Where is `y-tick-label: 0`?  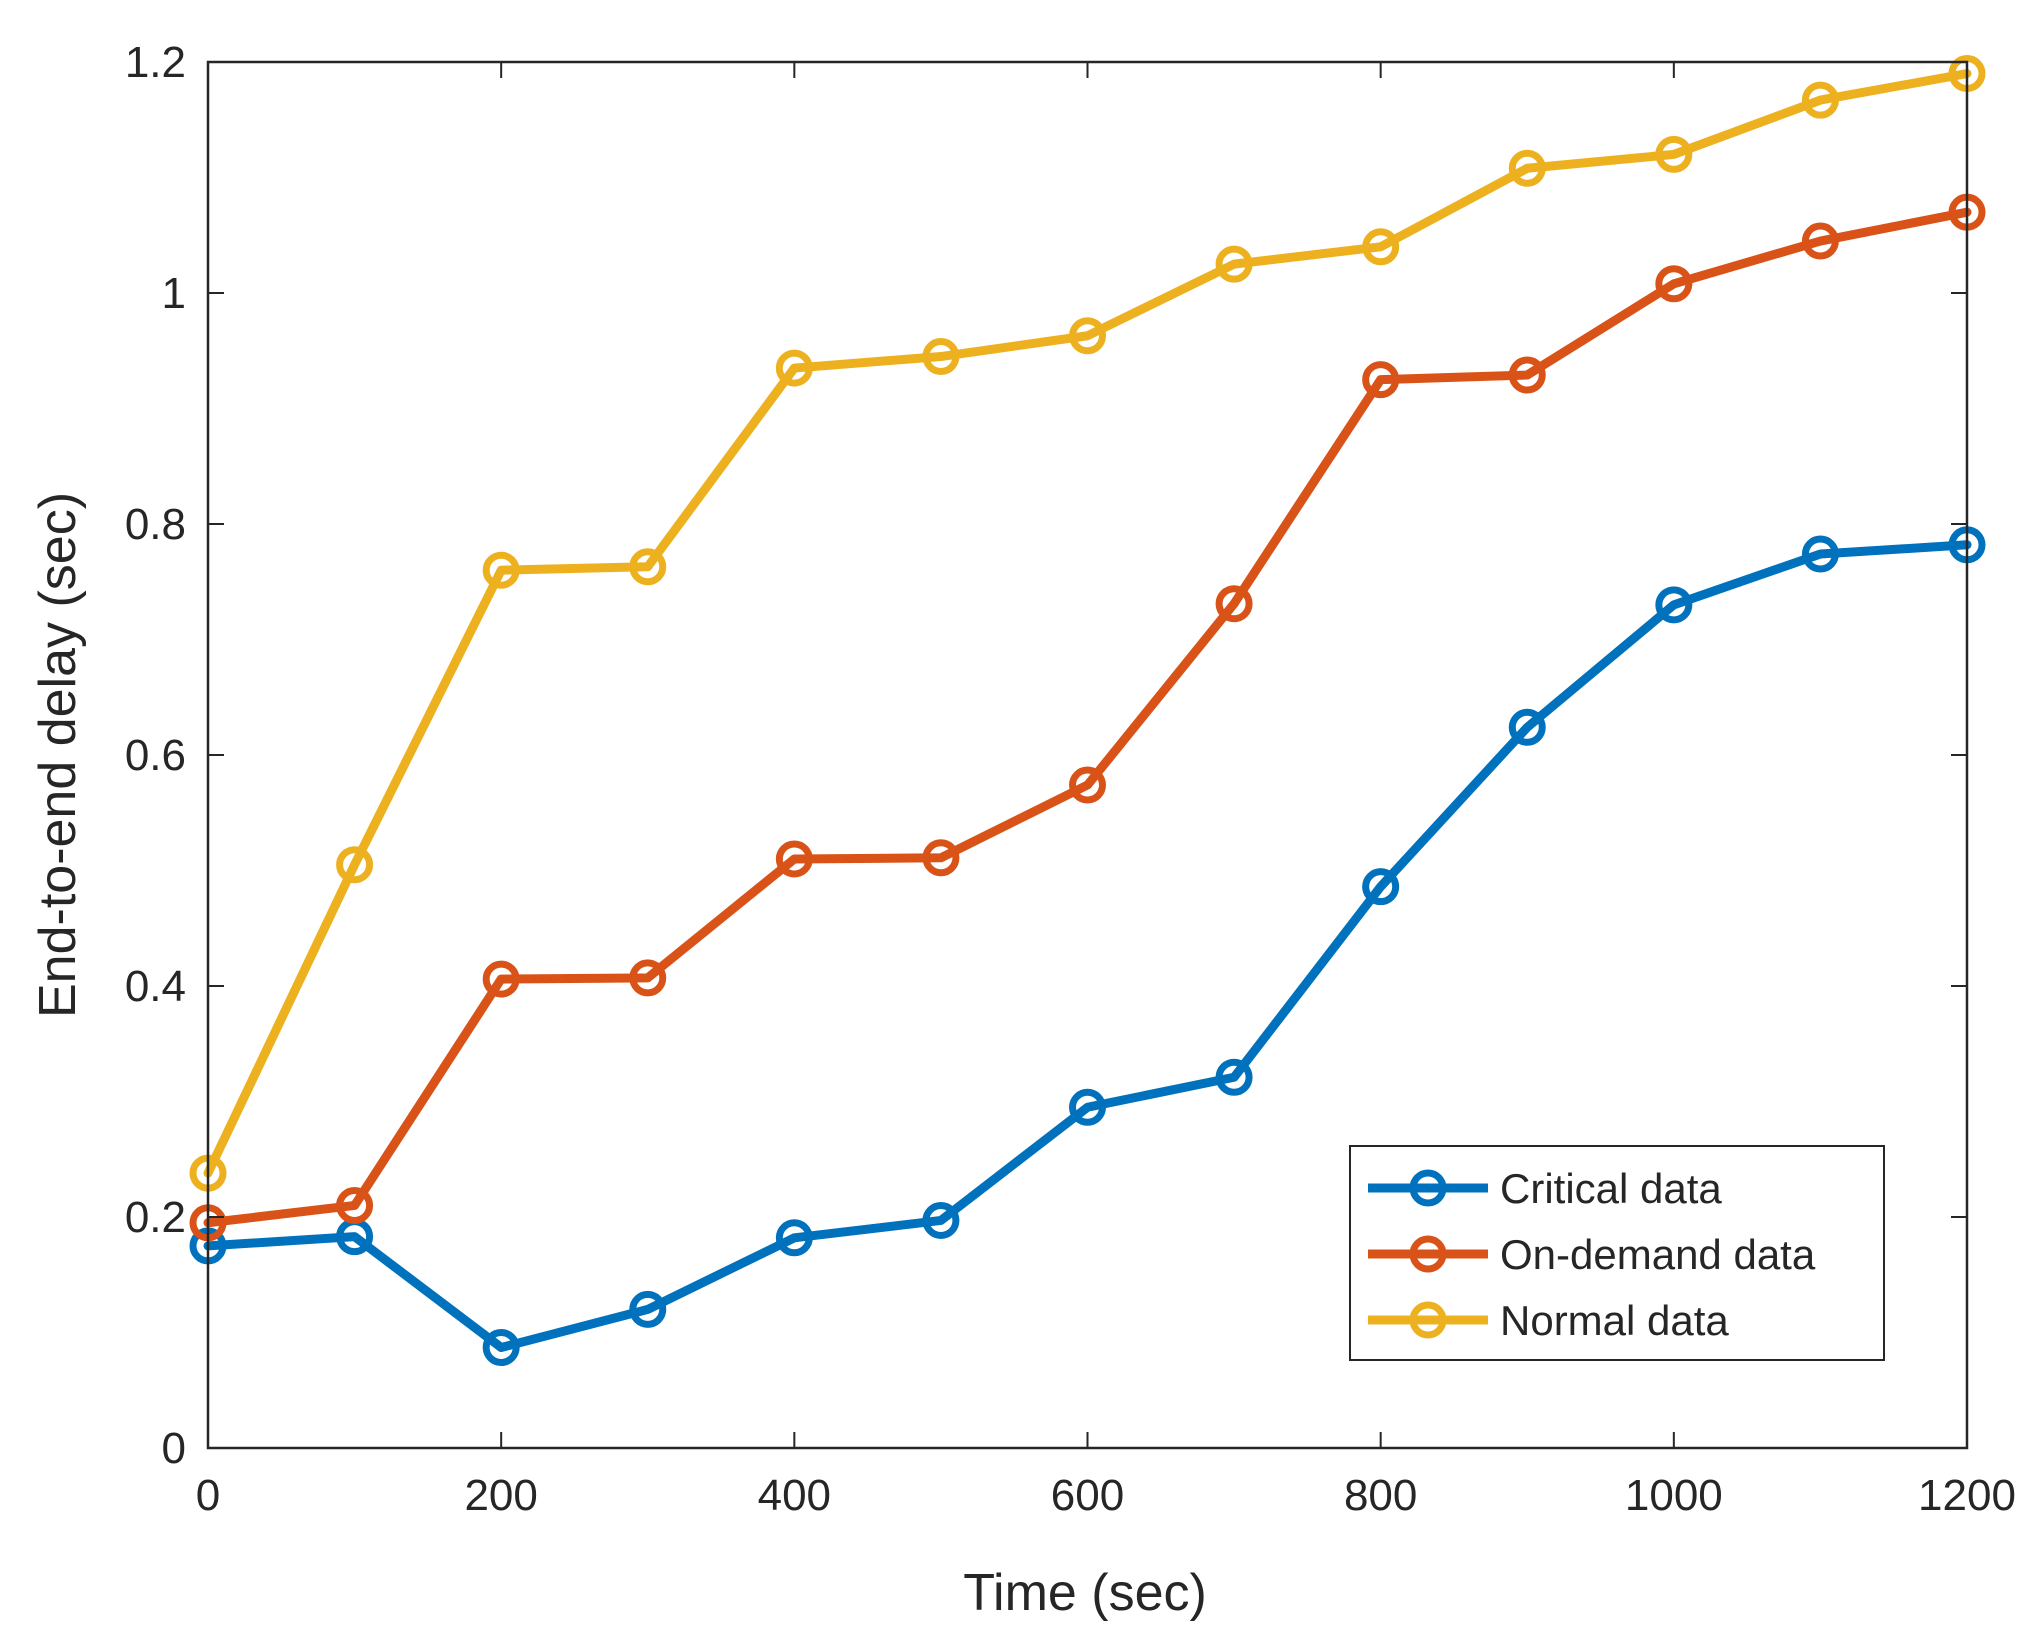
y-tick-label: 0 is located at coordinates (174, 1448).